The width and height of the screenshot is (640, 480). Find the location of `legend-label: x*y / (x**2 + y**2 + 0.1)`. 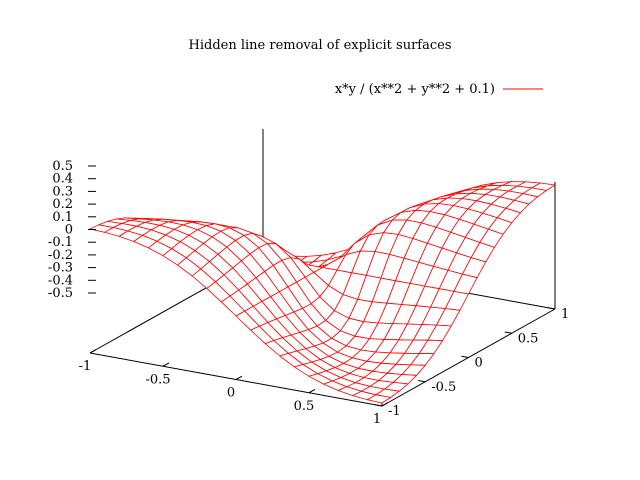

legend-label: x*y / (x**2 + y**2 + 0.1) is located at coordinates (415, 89).